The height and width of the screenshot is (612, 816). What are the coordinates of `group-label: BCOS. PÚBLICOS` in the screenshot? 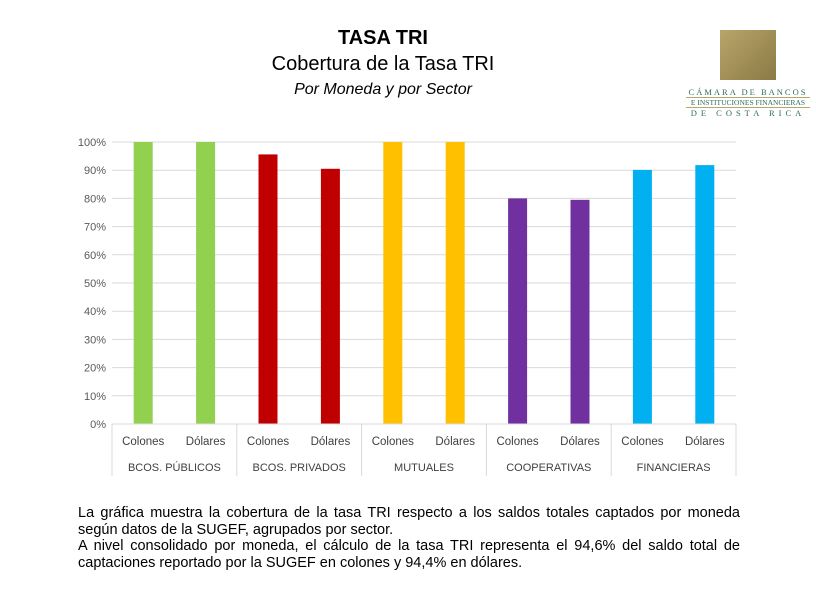 It's located at (174, 467).